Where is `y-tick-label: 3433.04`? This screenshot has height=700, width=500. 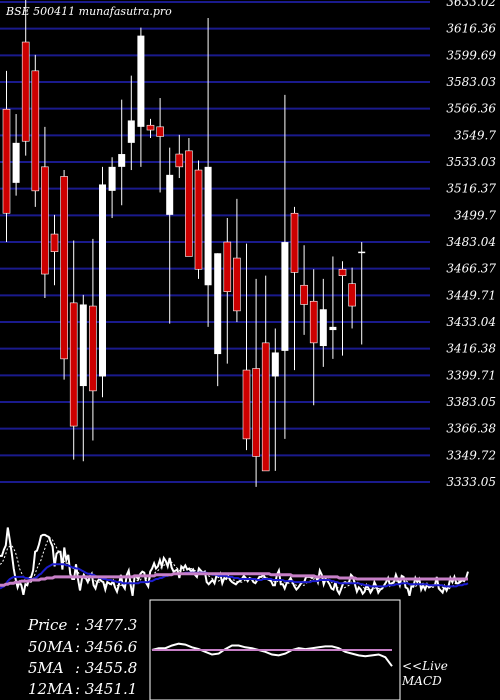 y-tick-label: 3433.04 is located at coordinates (471, 322).